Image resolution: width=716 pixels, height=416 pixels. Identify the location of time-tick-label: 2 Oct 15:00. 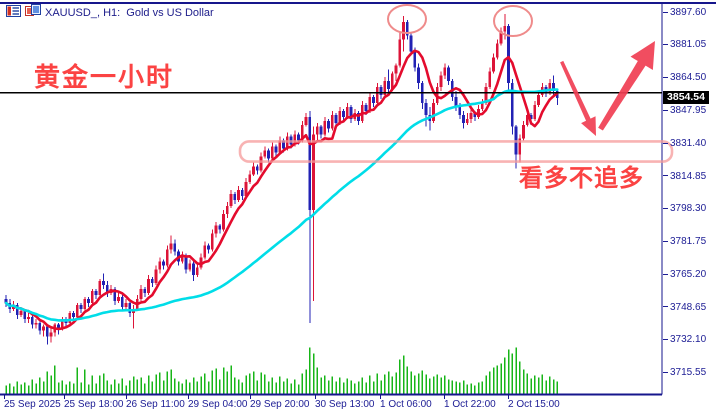
(534, 404).